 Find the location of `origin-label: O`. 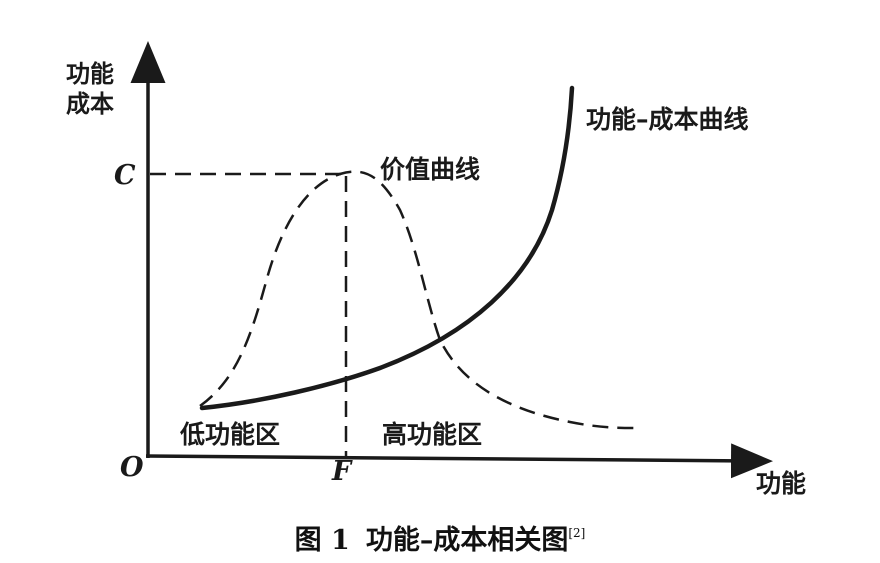

origin-label: O is located at coordinates (132, 467).